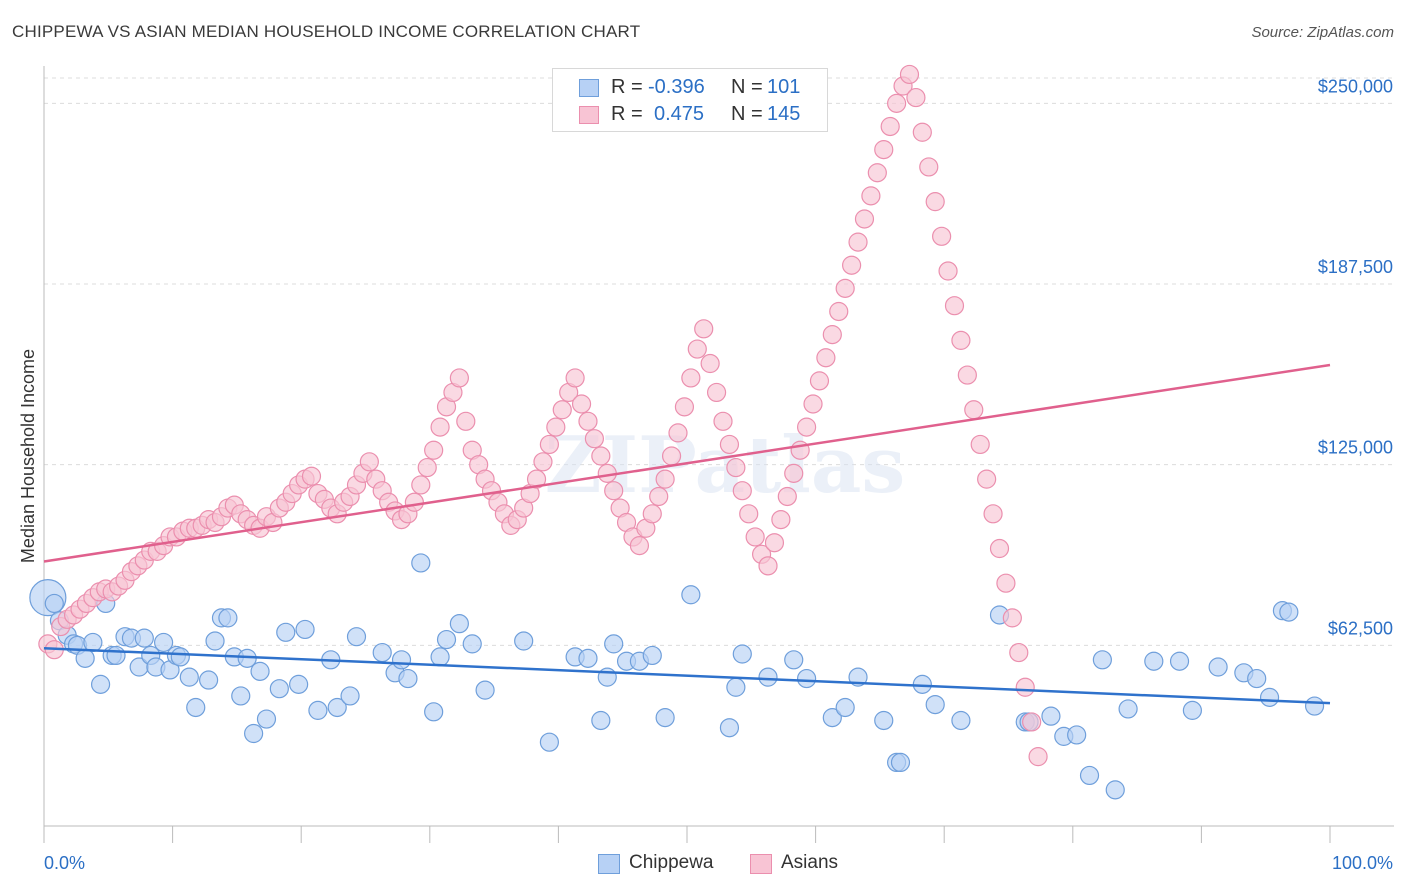 The height and width of the screenshot is (892, 1406). I want to click on n-value: 145, so click(784, 114).